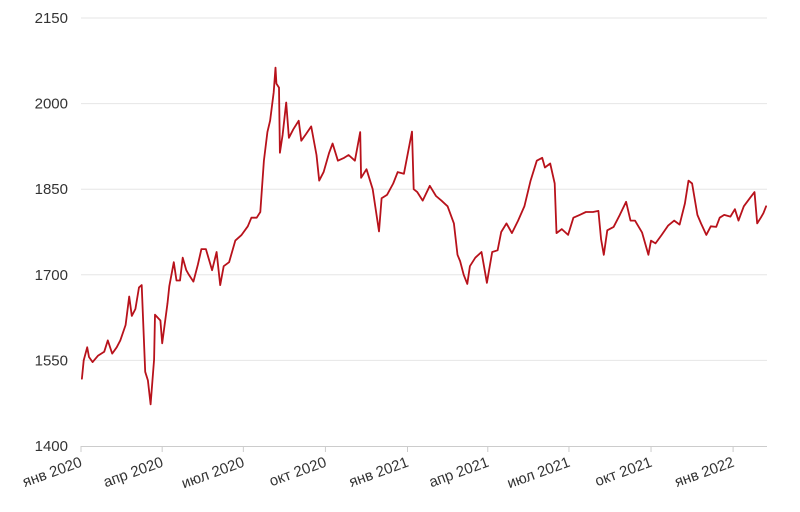 This screenshot has width=800, height=512. Describe the element at coordinates (51, 446) in the screenshot. I see `y-tick-label: 1400` at that location.